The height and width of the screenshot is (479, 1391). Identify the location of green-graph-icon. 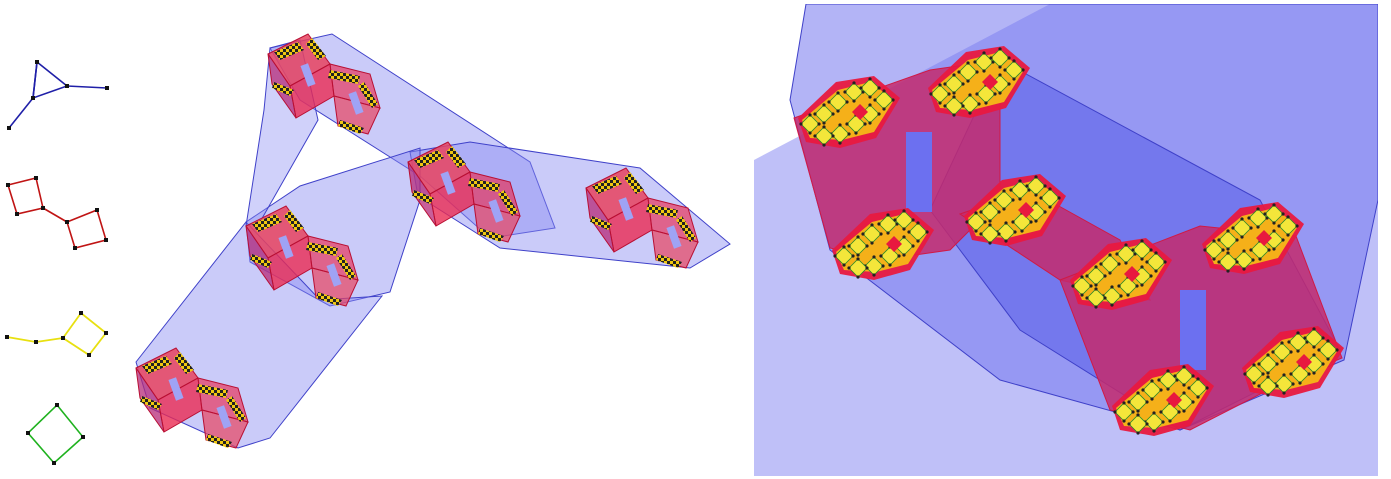
(55, 434).